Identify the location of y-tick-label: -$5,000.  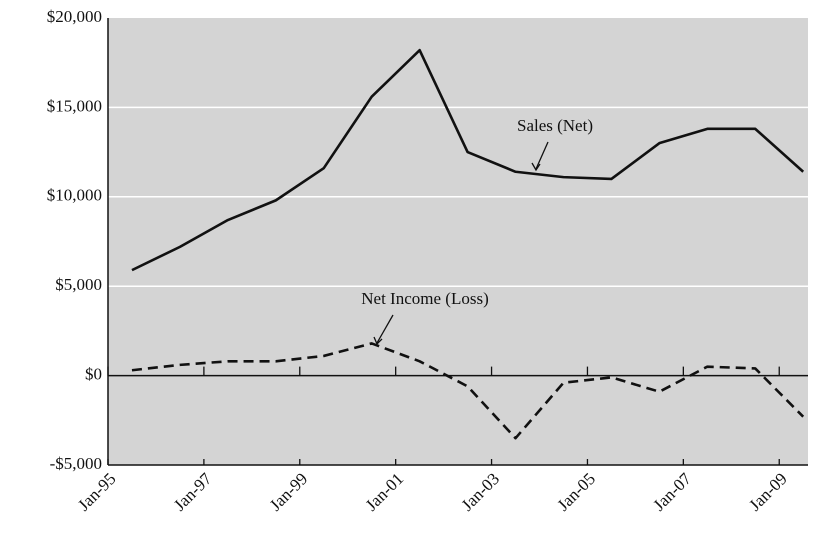
(76, 463).